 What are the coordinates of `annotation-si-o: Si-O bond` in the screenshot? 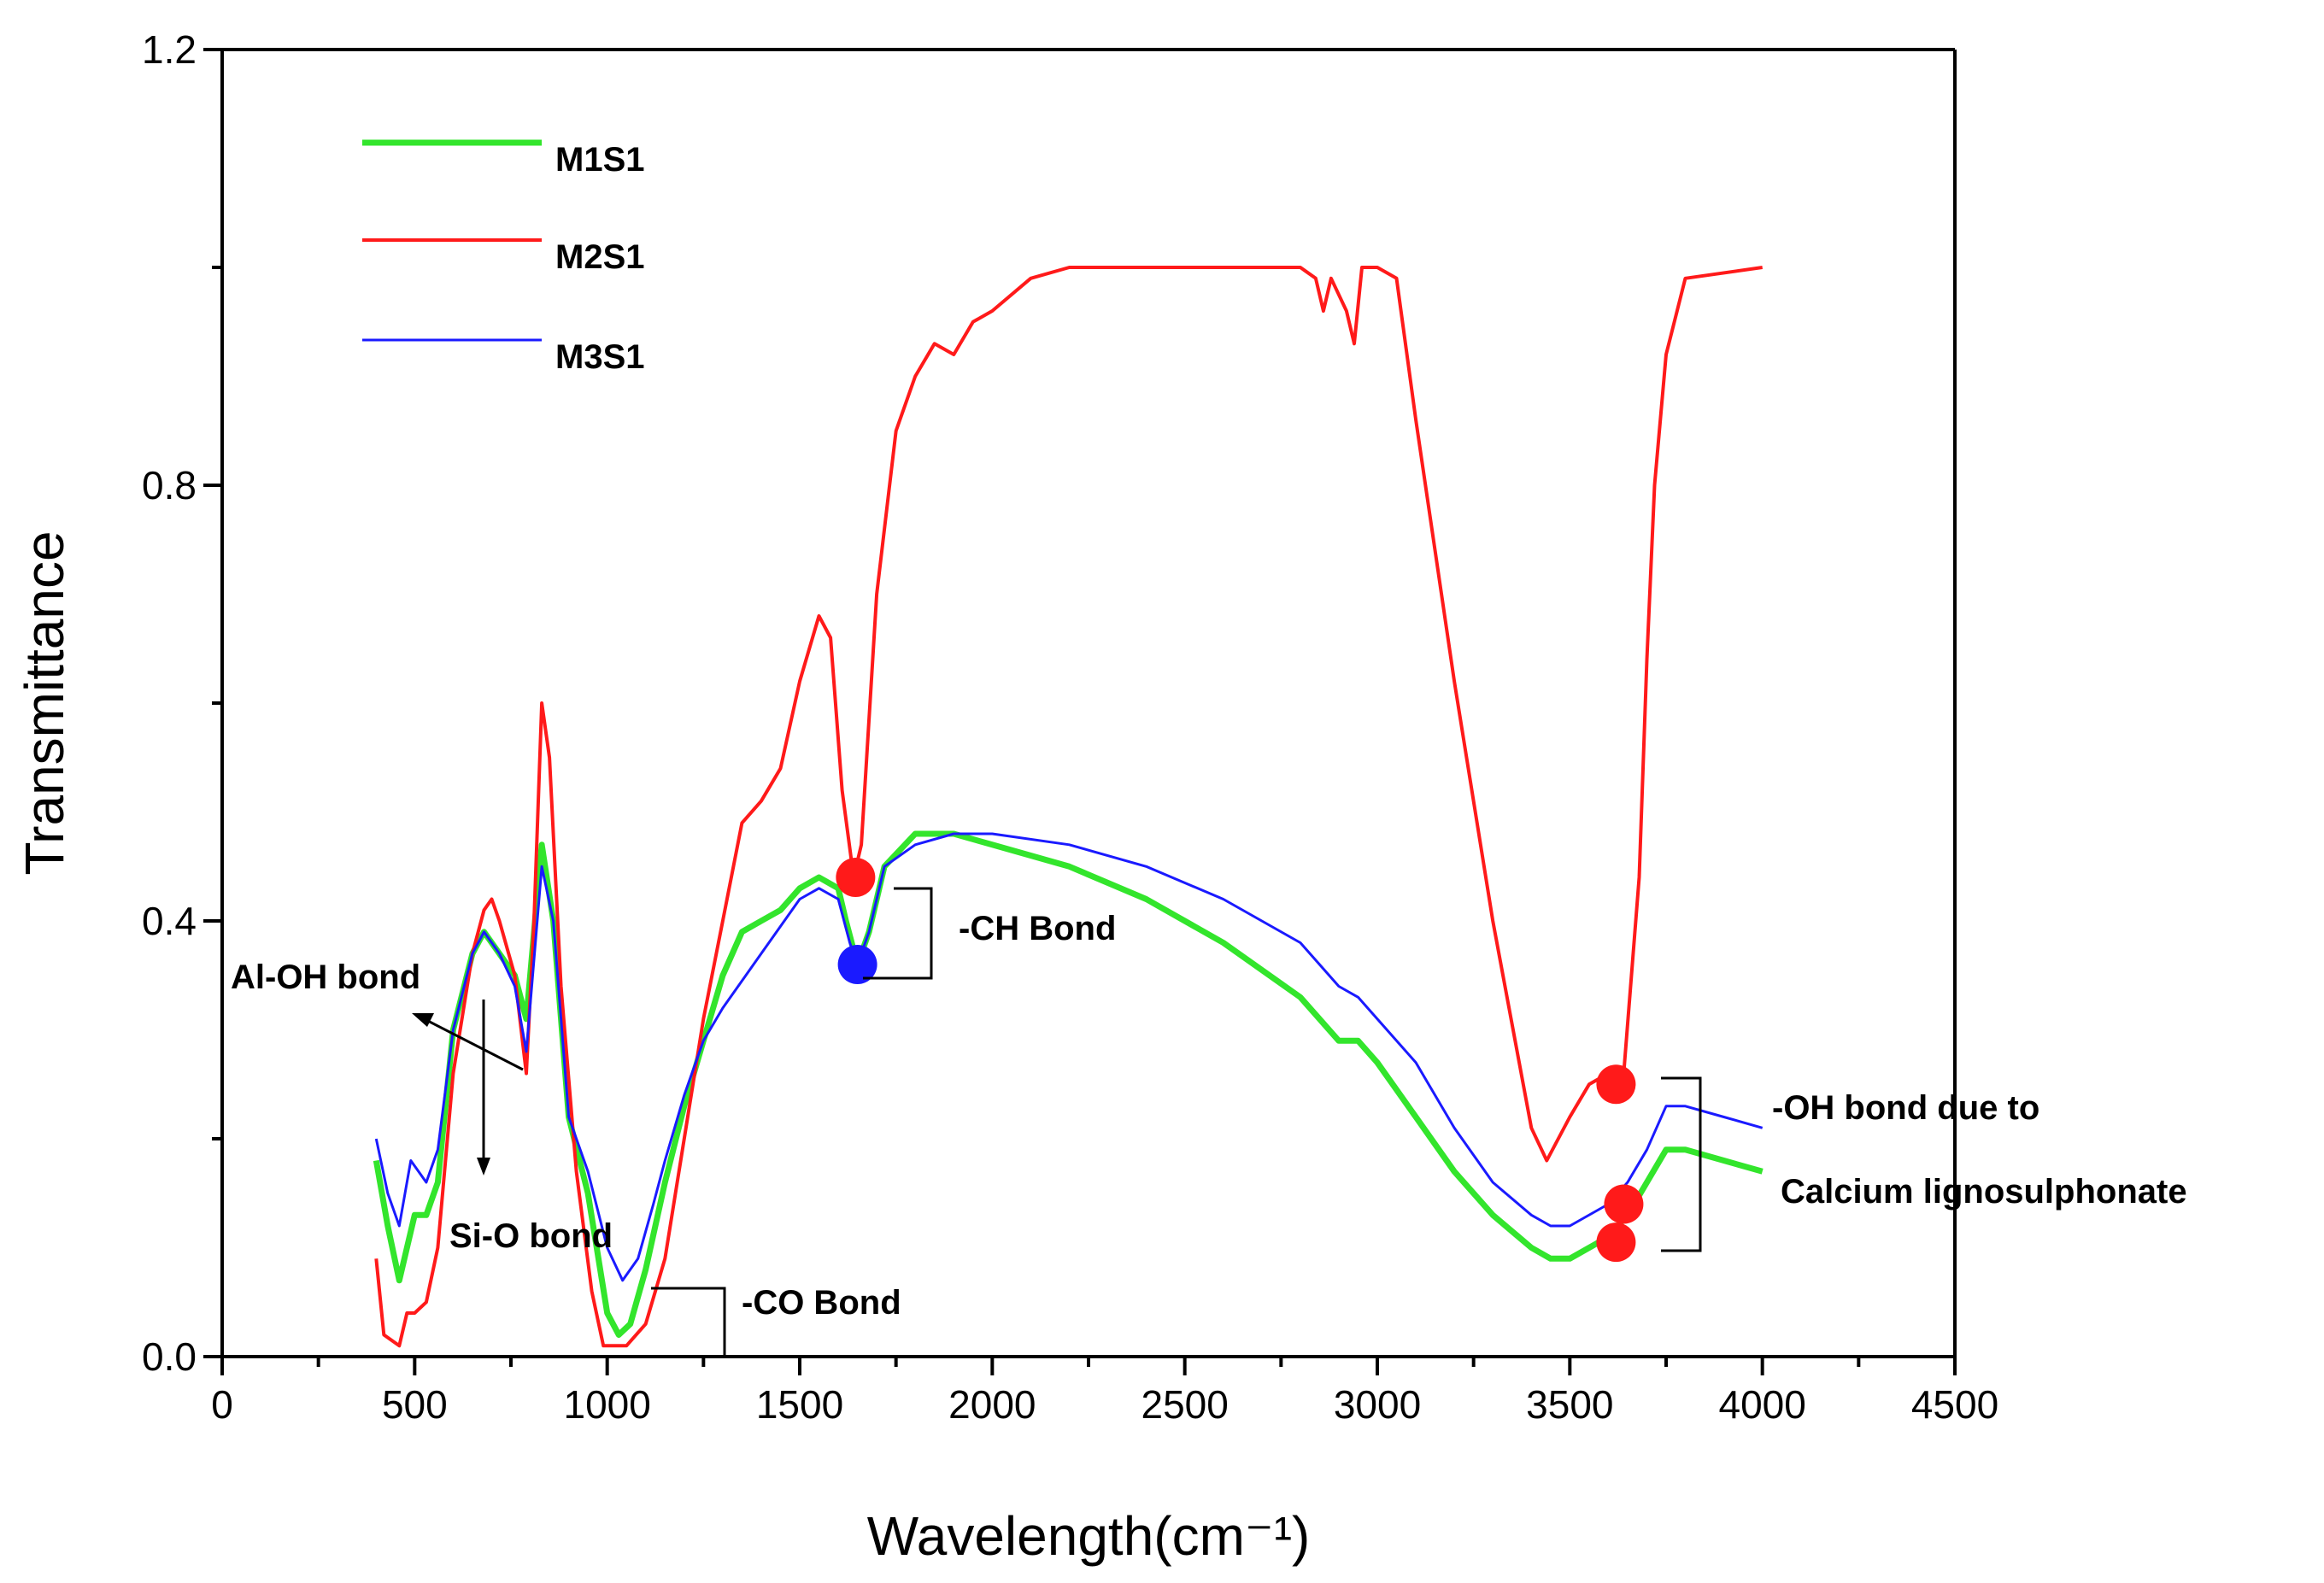 It's located at (531, 1236).